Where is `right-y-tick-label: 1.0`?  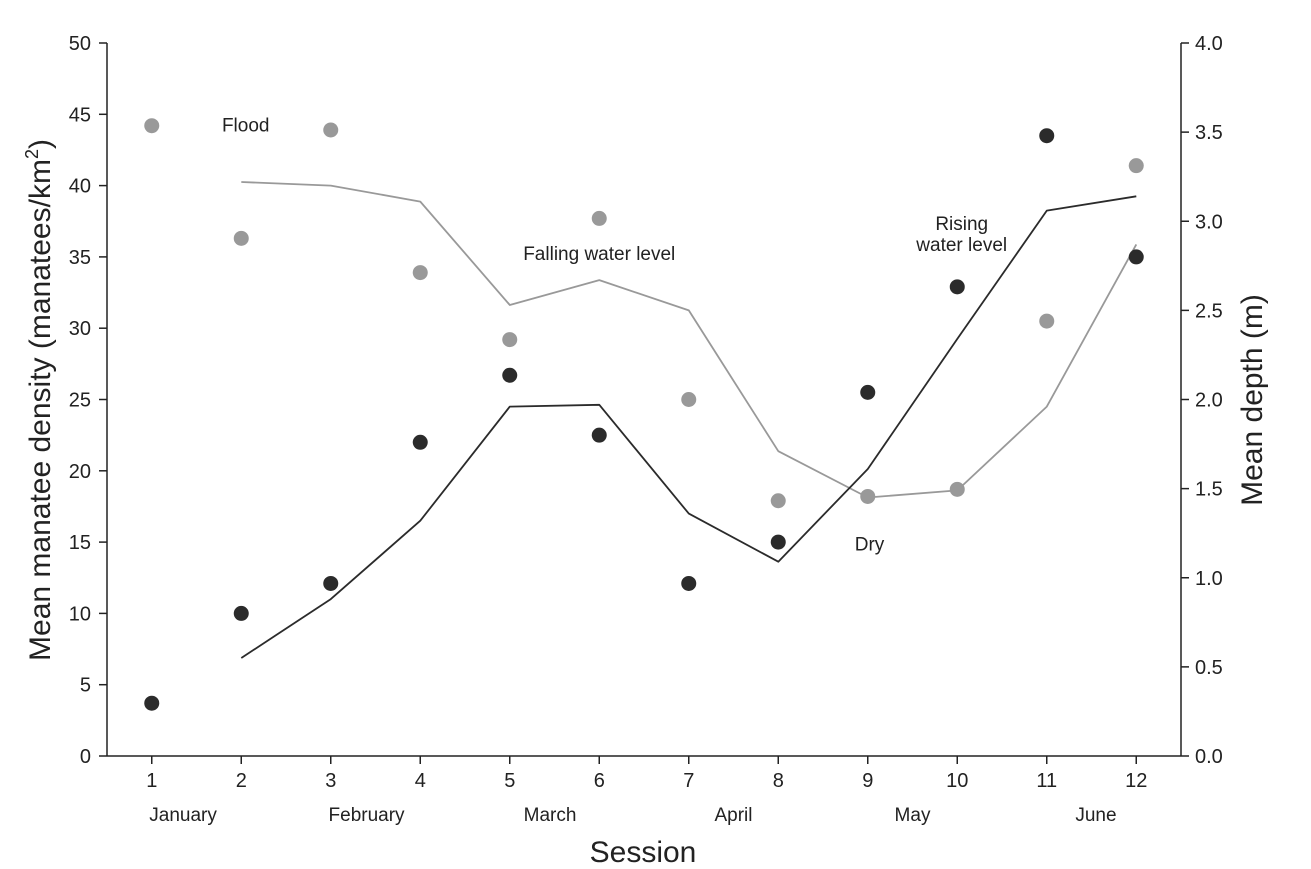
right-y-tick-label: 1.0 is located at coordinates (1209, 579).